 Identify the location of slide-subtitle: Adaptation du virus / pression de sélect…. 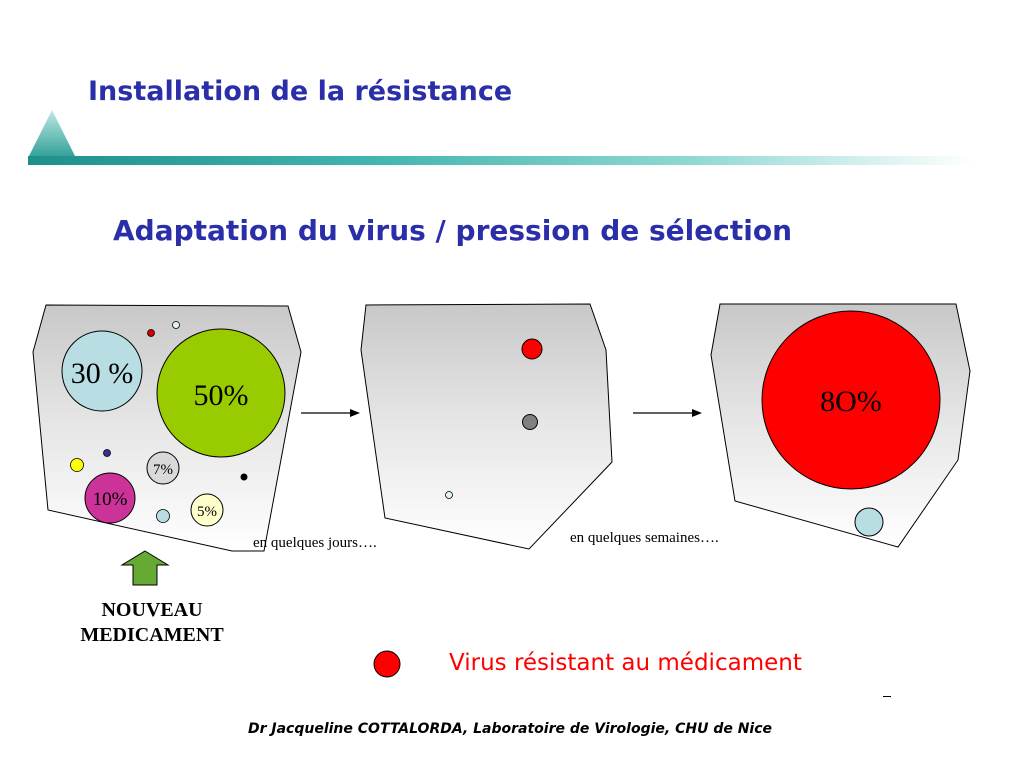
(452, 230).